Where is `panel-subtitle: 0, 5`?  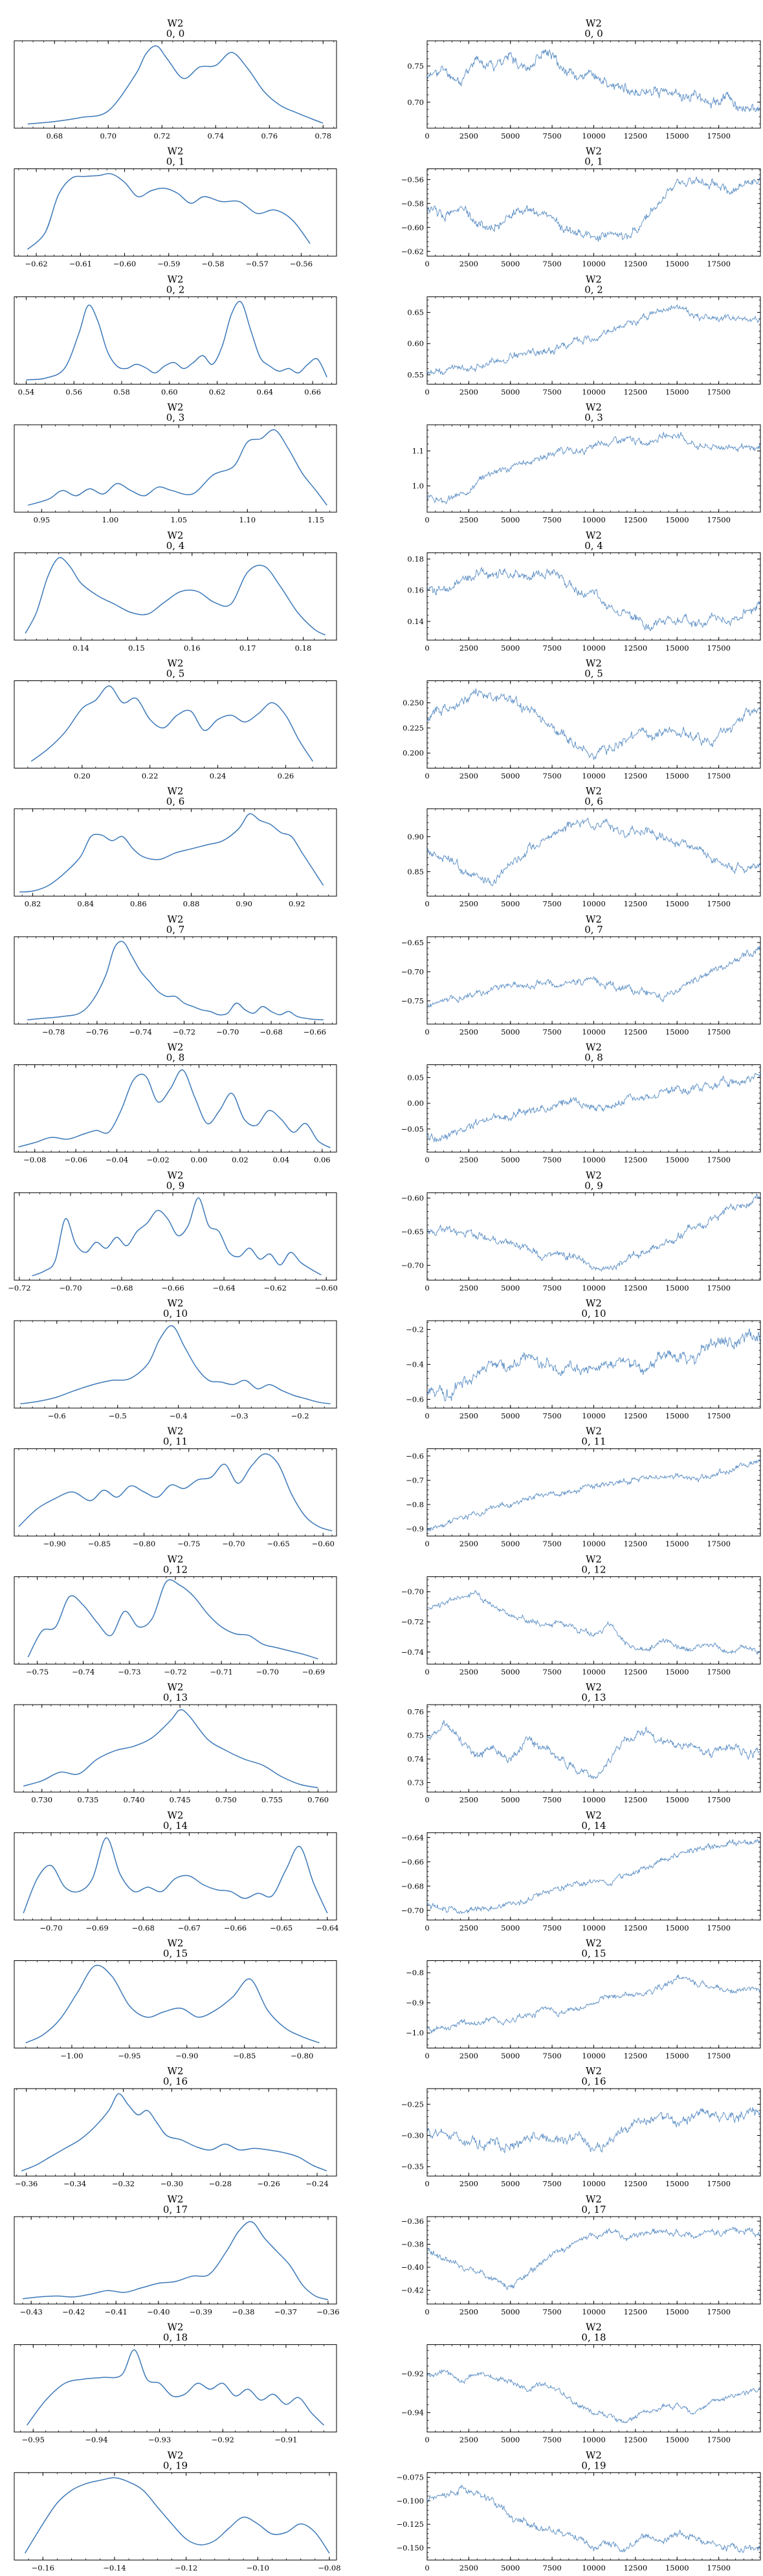
panel-subtitle: 0, 5 is located at coordinates (593, 674).